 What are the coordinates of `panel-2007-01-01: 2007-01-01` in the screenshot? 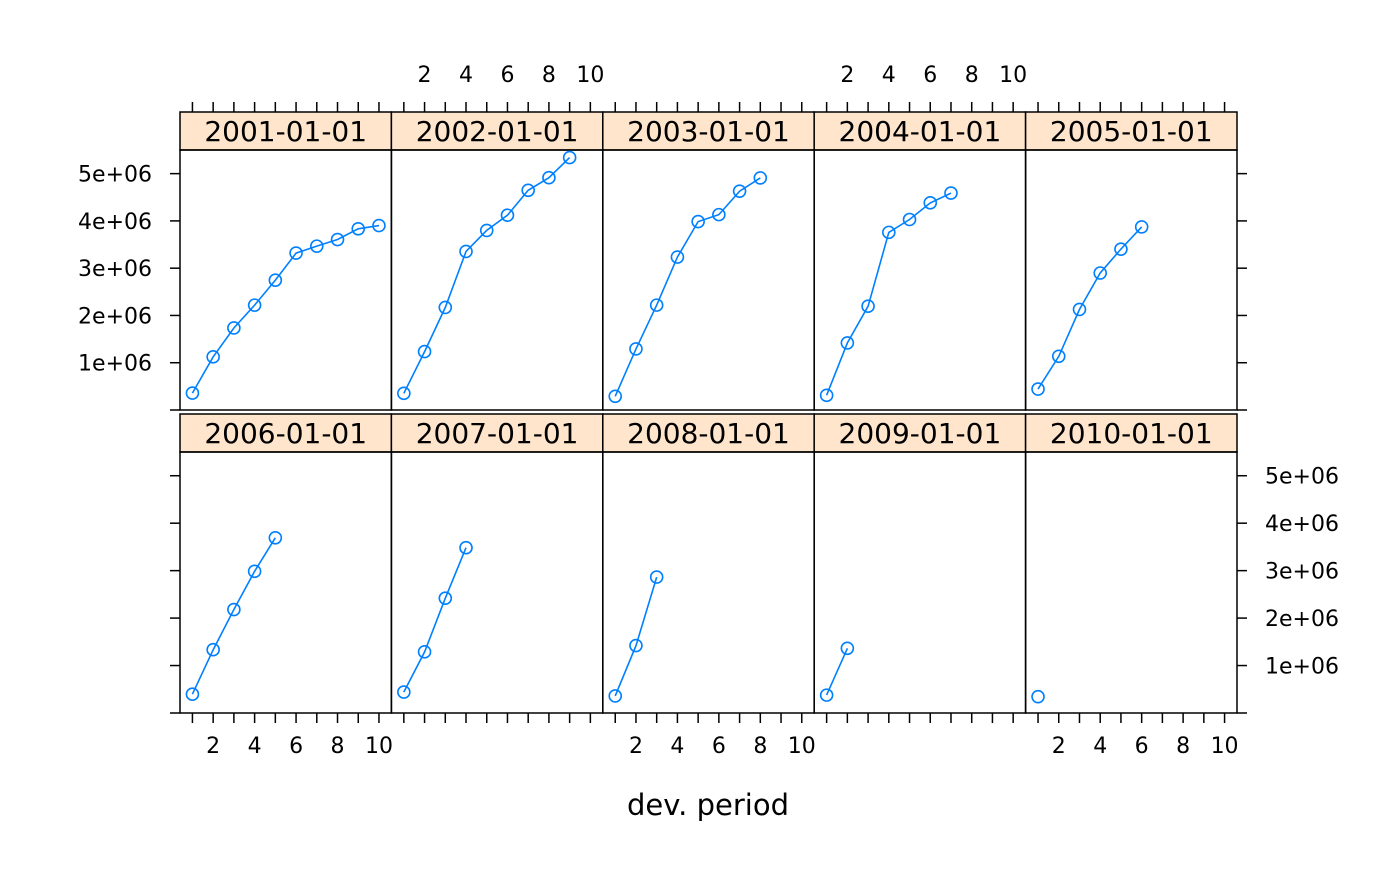 It's located at (496, 563).